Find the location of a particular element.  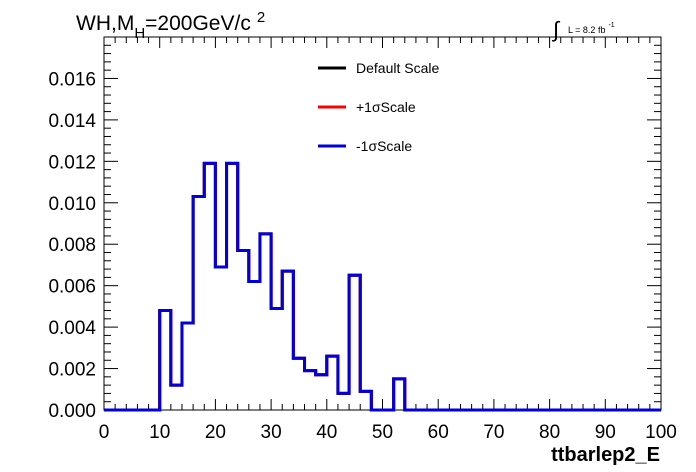

x-tick-label: 40 is located at coordinates (326, 432).